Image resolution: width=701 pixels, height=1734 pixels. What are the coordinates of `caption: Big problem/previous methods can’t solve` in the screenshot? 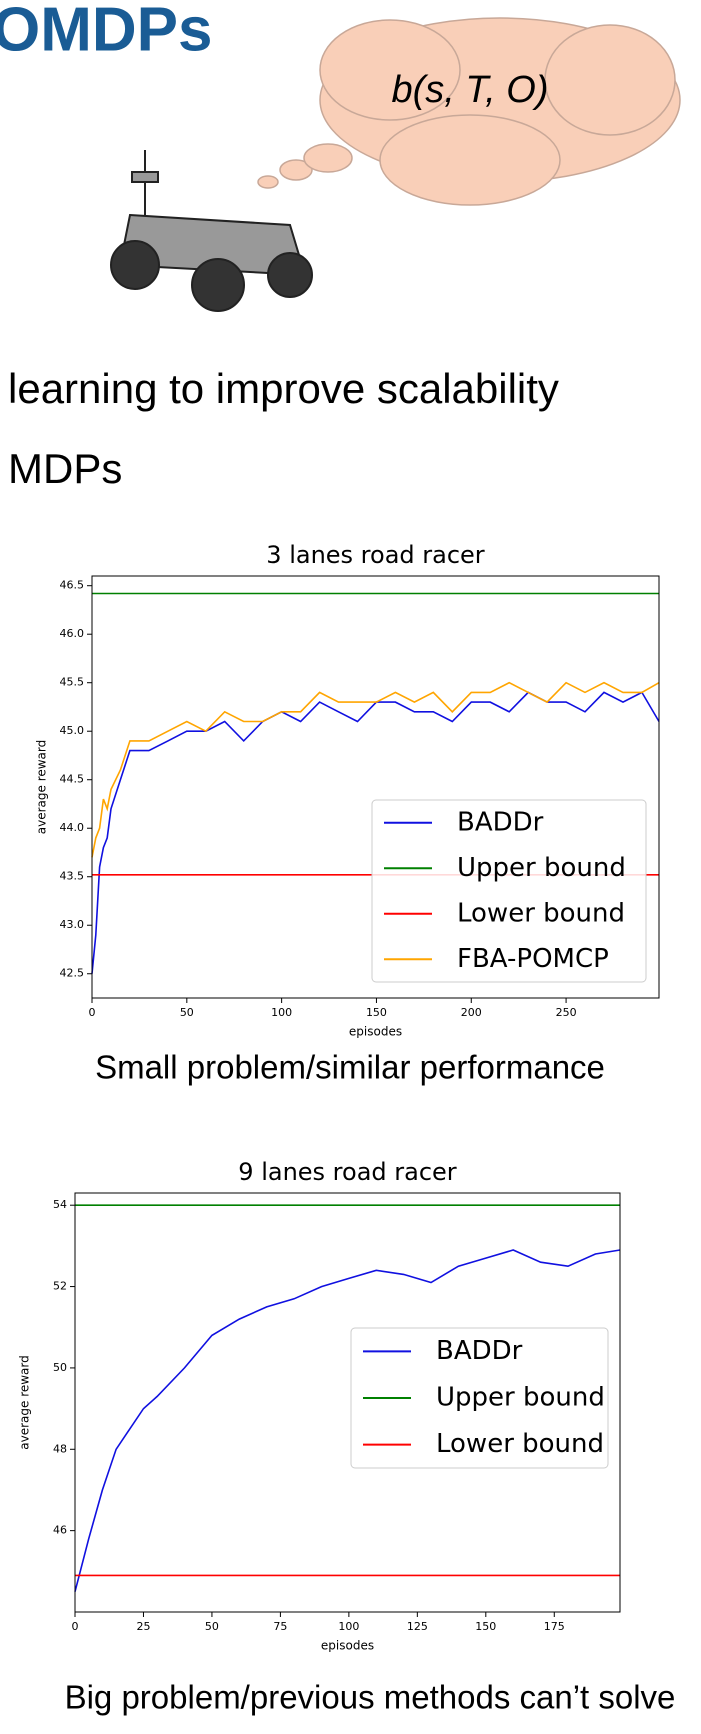 It's located at (370, 1697).